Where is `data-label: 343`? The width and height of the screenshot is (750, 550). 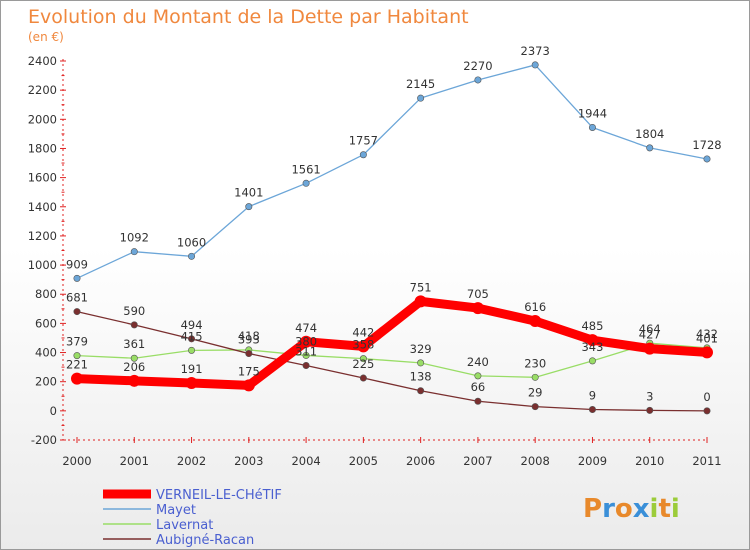
data-label: 343 is located at coordinates (592, 347).